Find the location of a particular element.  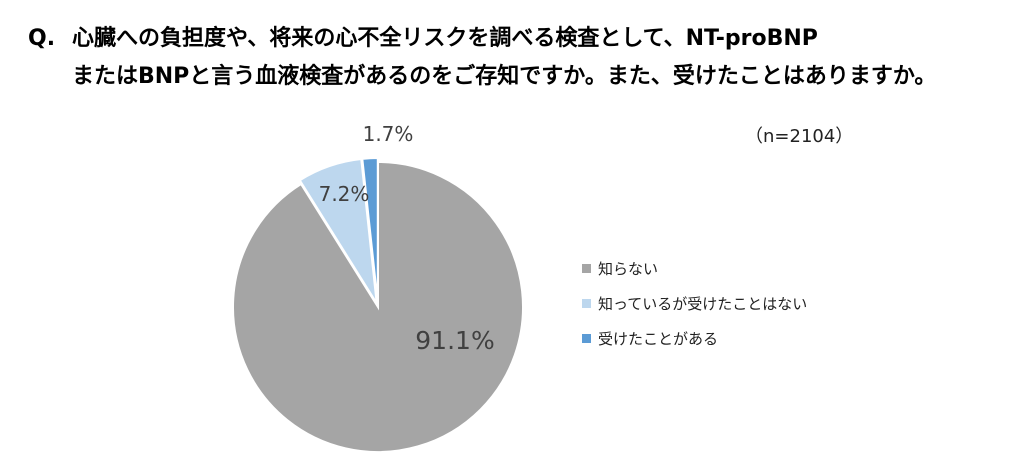

legend-label-shitteiru: 知っているが受けたことはない is located at coordinates (703, 303).